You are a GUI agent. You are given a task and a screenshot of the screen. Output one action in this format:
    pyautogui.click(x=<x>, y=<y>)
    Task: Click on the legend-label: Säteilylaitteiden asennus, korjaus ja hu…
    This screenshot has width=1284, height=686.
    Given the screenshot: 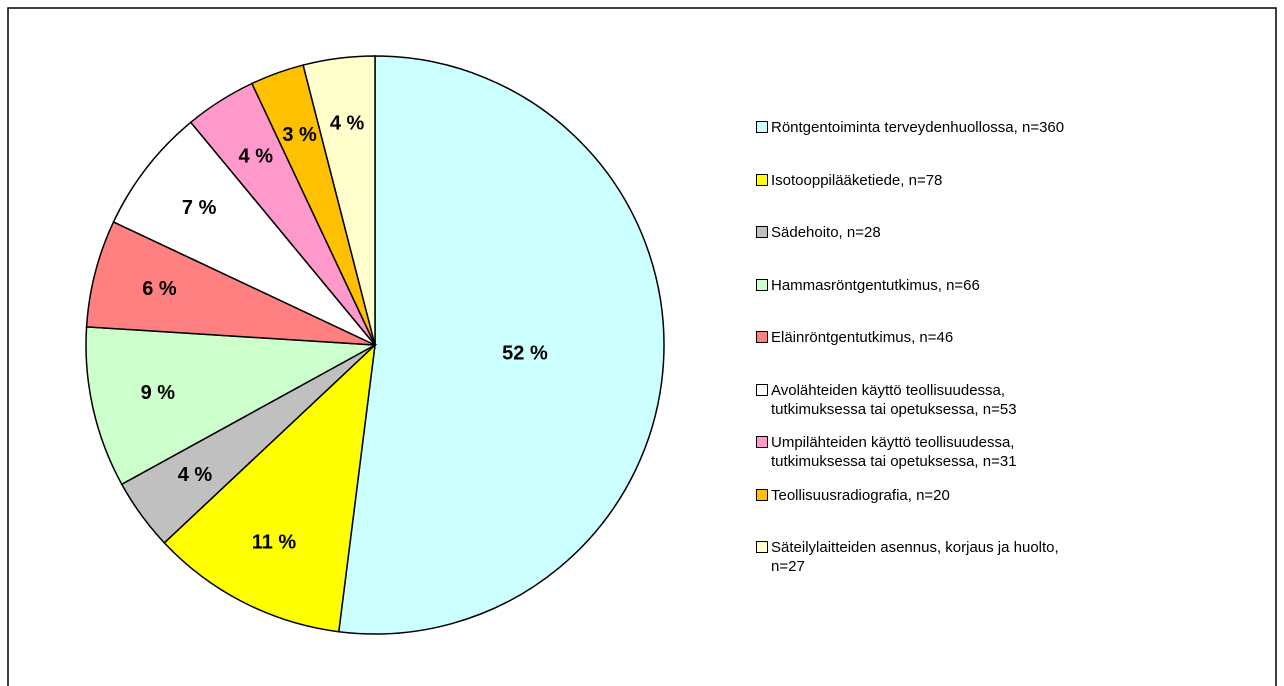 What is the action you would take?
    pyautogui.click(x=915, y=557)
    